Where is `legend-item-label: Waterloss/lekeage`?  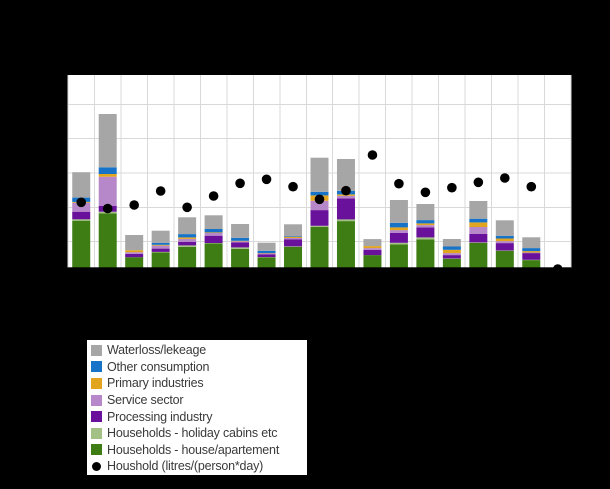
legend-item-label: Waterloss/lekeage is located at coordinates (156, 350).